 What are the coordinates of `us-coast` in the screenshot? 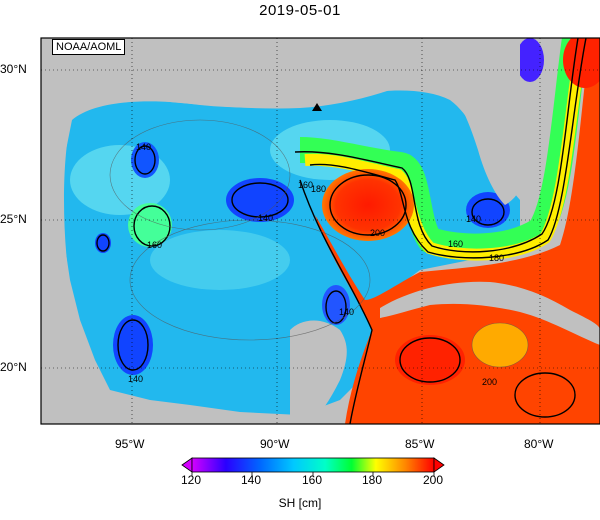 It's located at (245, 78).